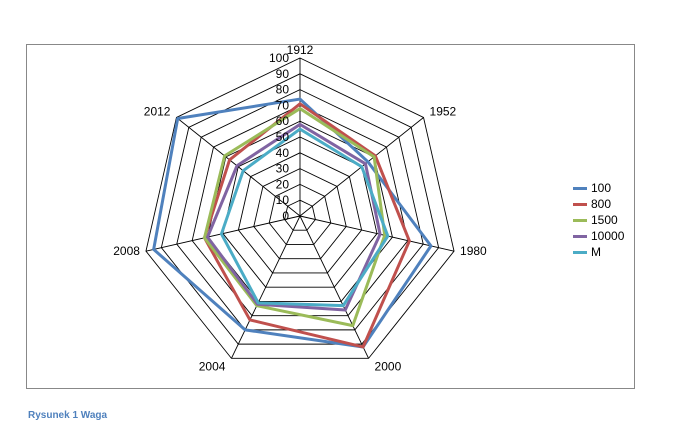 The height and width of the screenshot is (438, 682). What do you see at coordinates (283, 200) in the screenshot?
I see `tick-label: 10` at bounding box center [283, 200].